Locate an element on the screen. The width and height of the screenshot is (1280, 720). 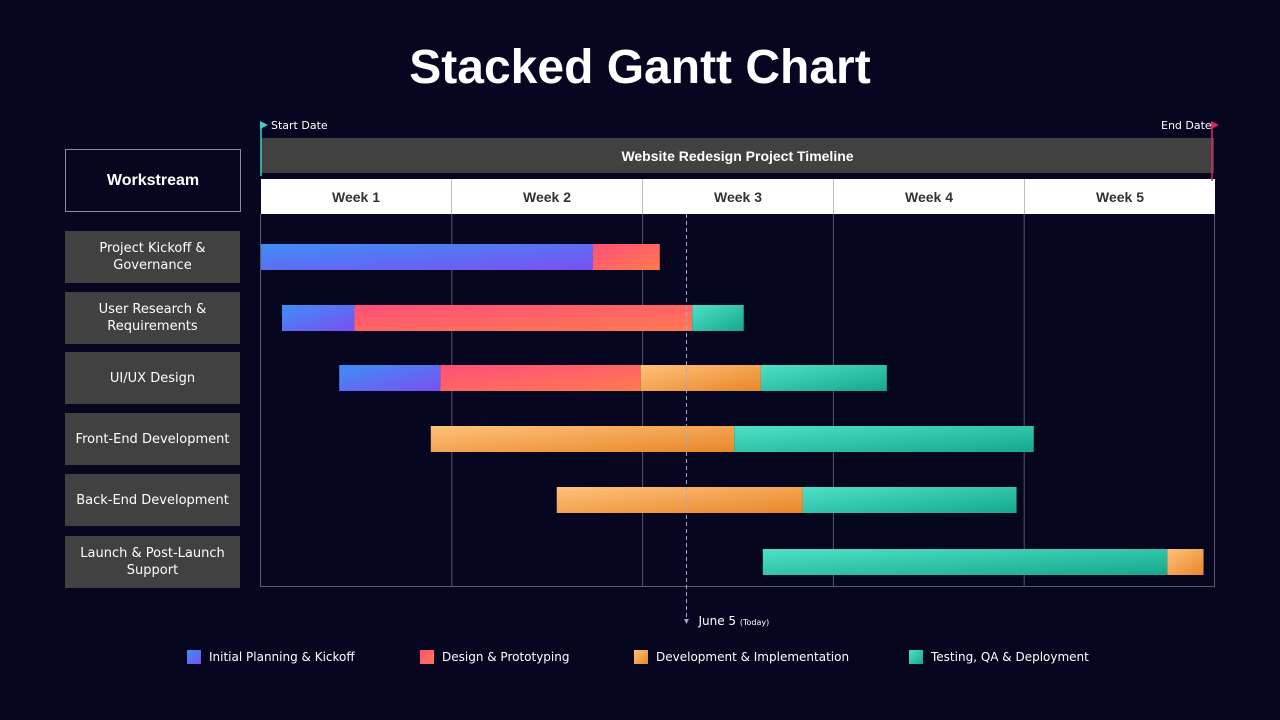
legend-label: Development & Implementation is located at coordinates (753, 657).